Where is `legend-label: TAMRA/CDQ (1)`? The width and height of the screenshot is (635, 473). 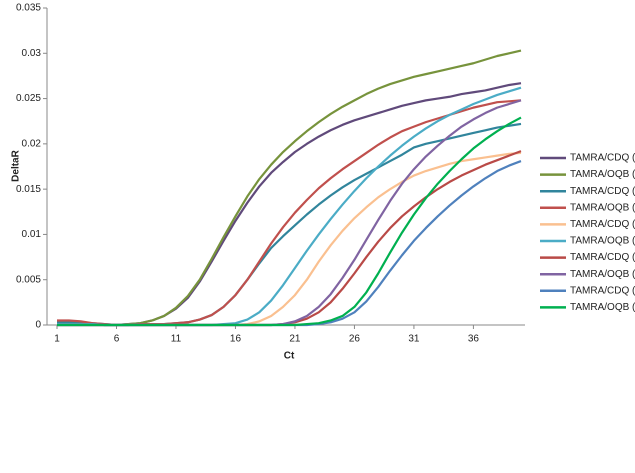 legend-label: TAMRA/CDQ (1) is located at coordinates (602, 158).